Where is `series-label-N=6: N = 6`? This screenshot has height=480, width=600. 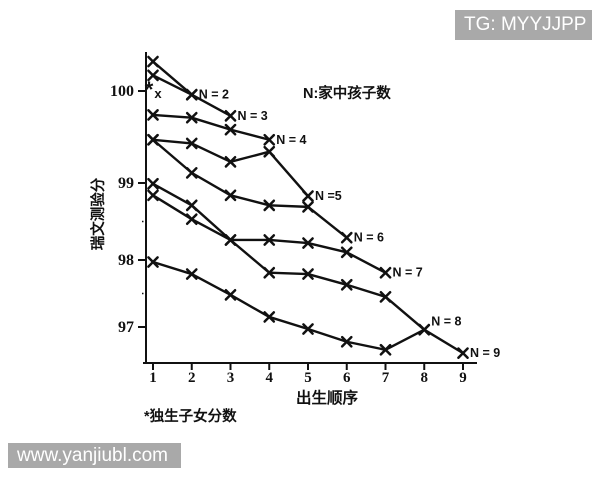 series-label-N=6: N = 6 is located at coordinates (369, 238).